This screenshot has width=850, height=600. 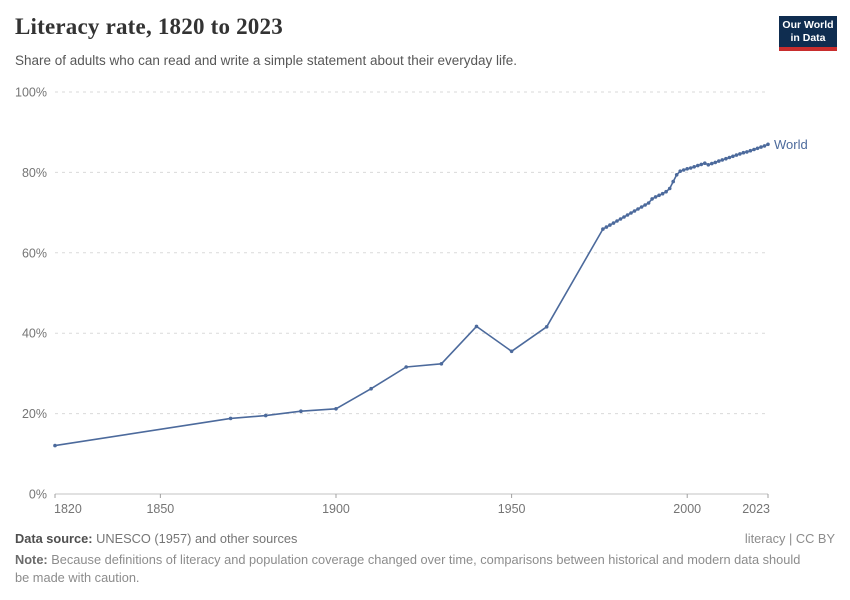 I want to click on x-axis-tick-label: 2000, so click(x=687, y=509).